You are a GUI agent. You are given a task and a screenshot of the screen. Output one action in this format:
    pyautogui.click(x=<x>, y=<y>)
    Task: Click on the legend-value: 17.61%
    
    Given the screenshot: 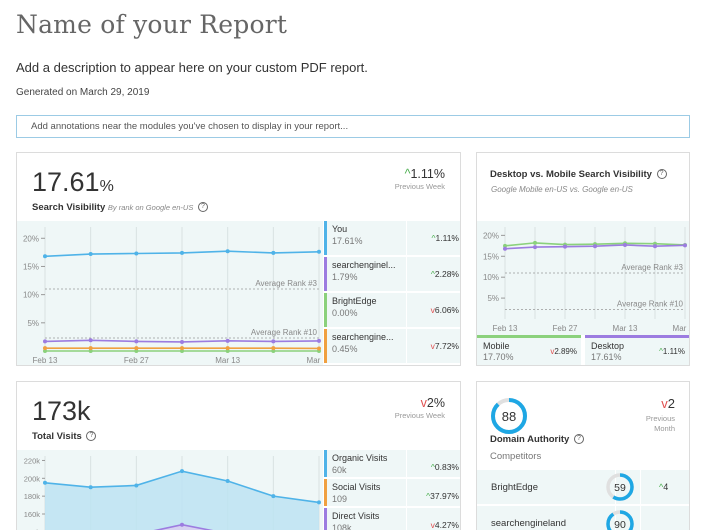 What is the action you would take?
    pyautogui.click(x=347, y=241)
    